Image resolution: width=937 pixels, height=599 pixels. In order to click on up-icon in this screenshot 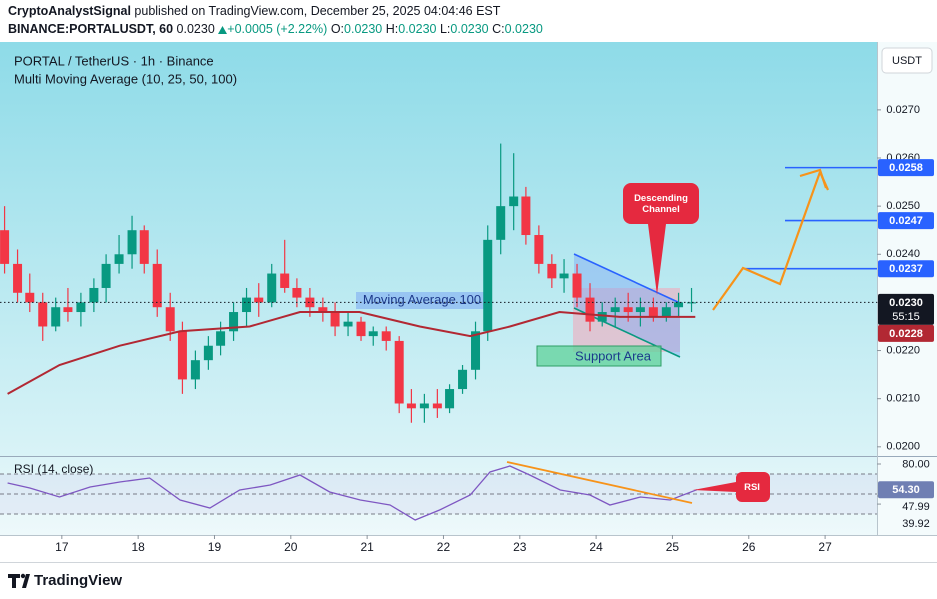, I will do `click(223, 29)`.